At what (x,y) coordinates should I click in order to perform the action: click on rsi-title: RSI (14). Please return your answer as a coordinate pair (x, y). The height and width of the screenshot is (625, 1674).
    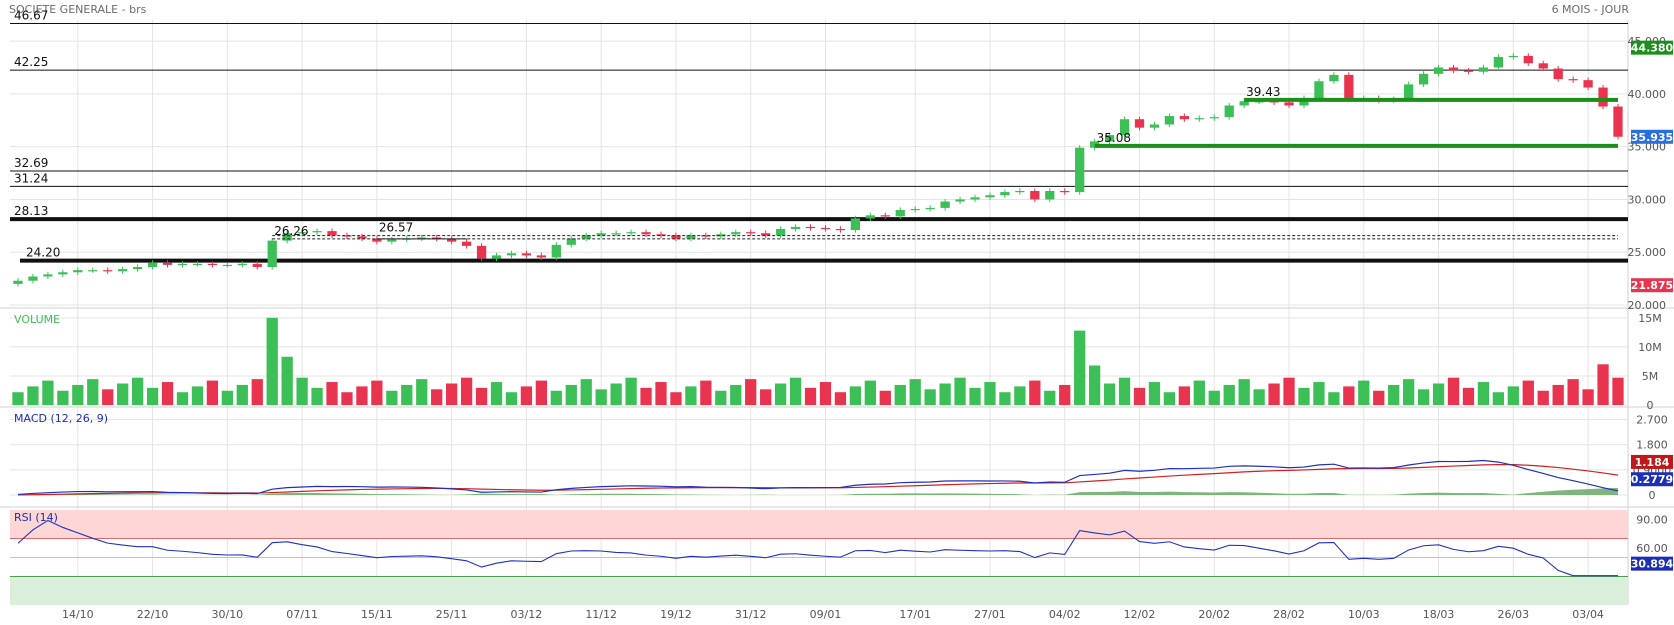
    Looking at the image, I should click on (36, 517).